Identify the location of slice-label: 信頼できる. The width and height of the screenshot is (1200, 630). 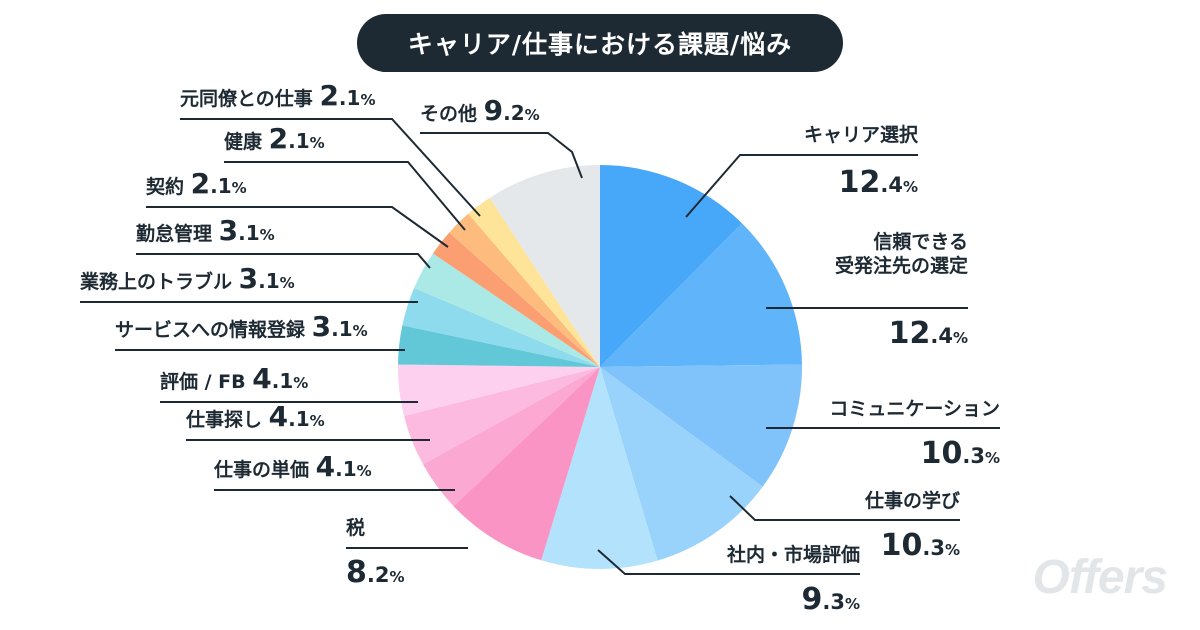
(920, 241).